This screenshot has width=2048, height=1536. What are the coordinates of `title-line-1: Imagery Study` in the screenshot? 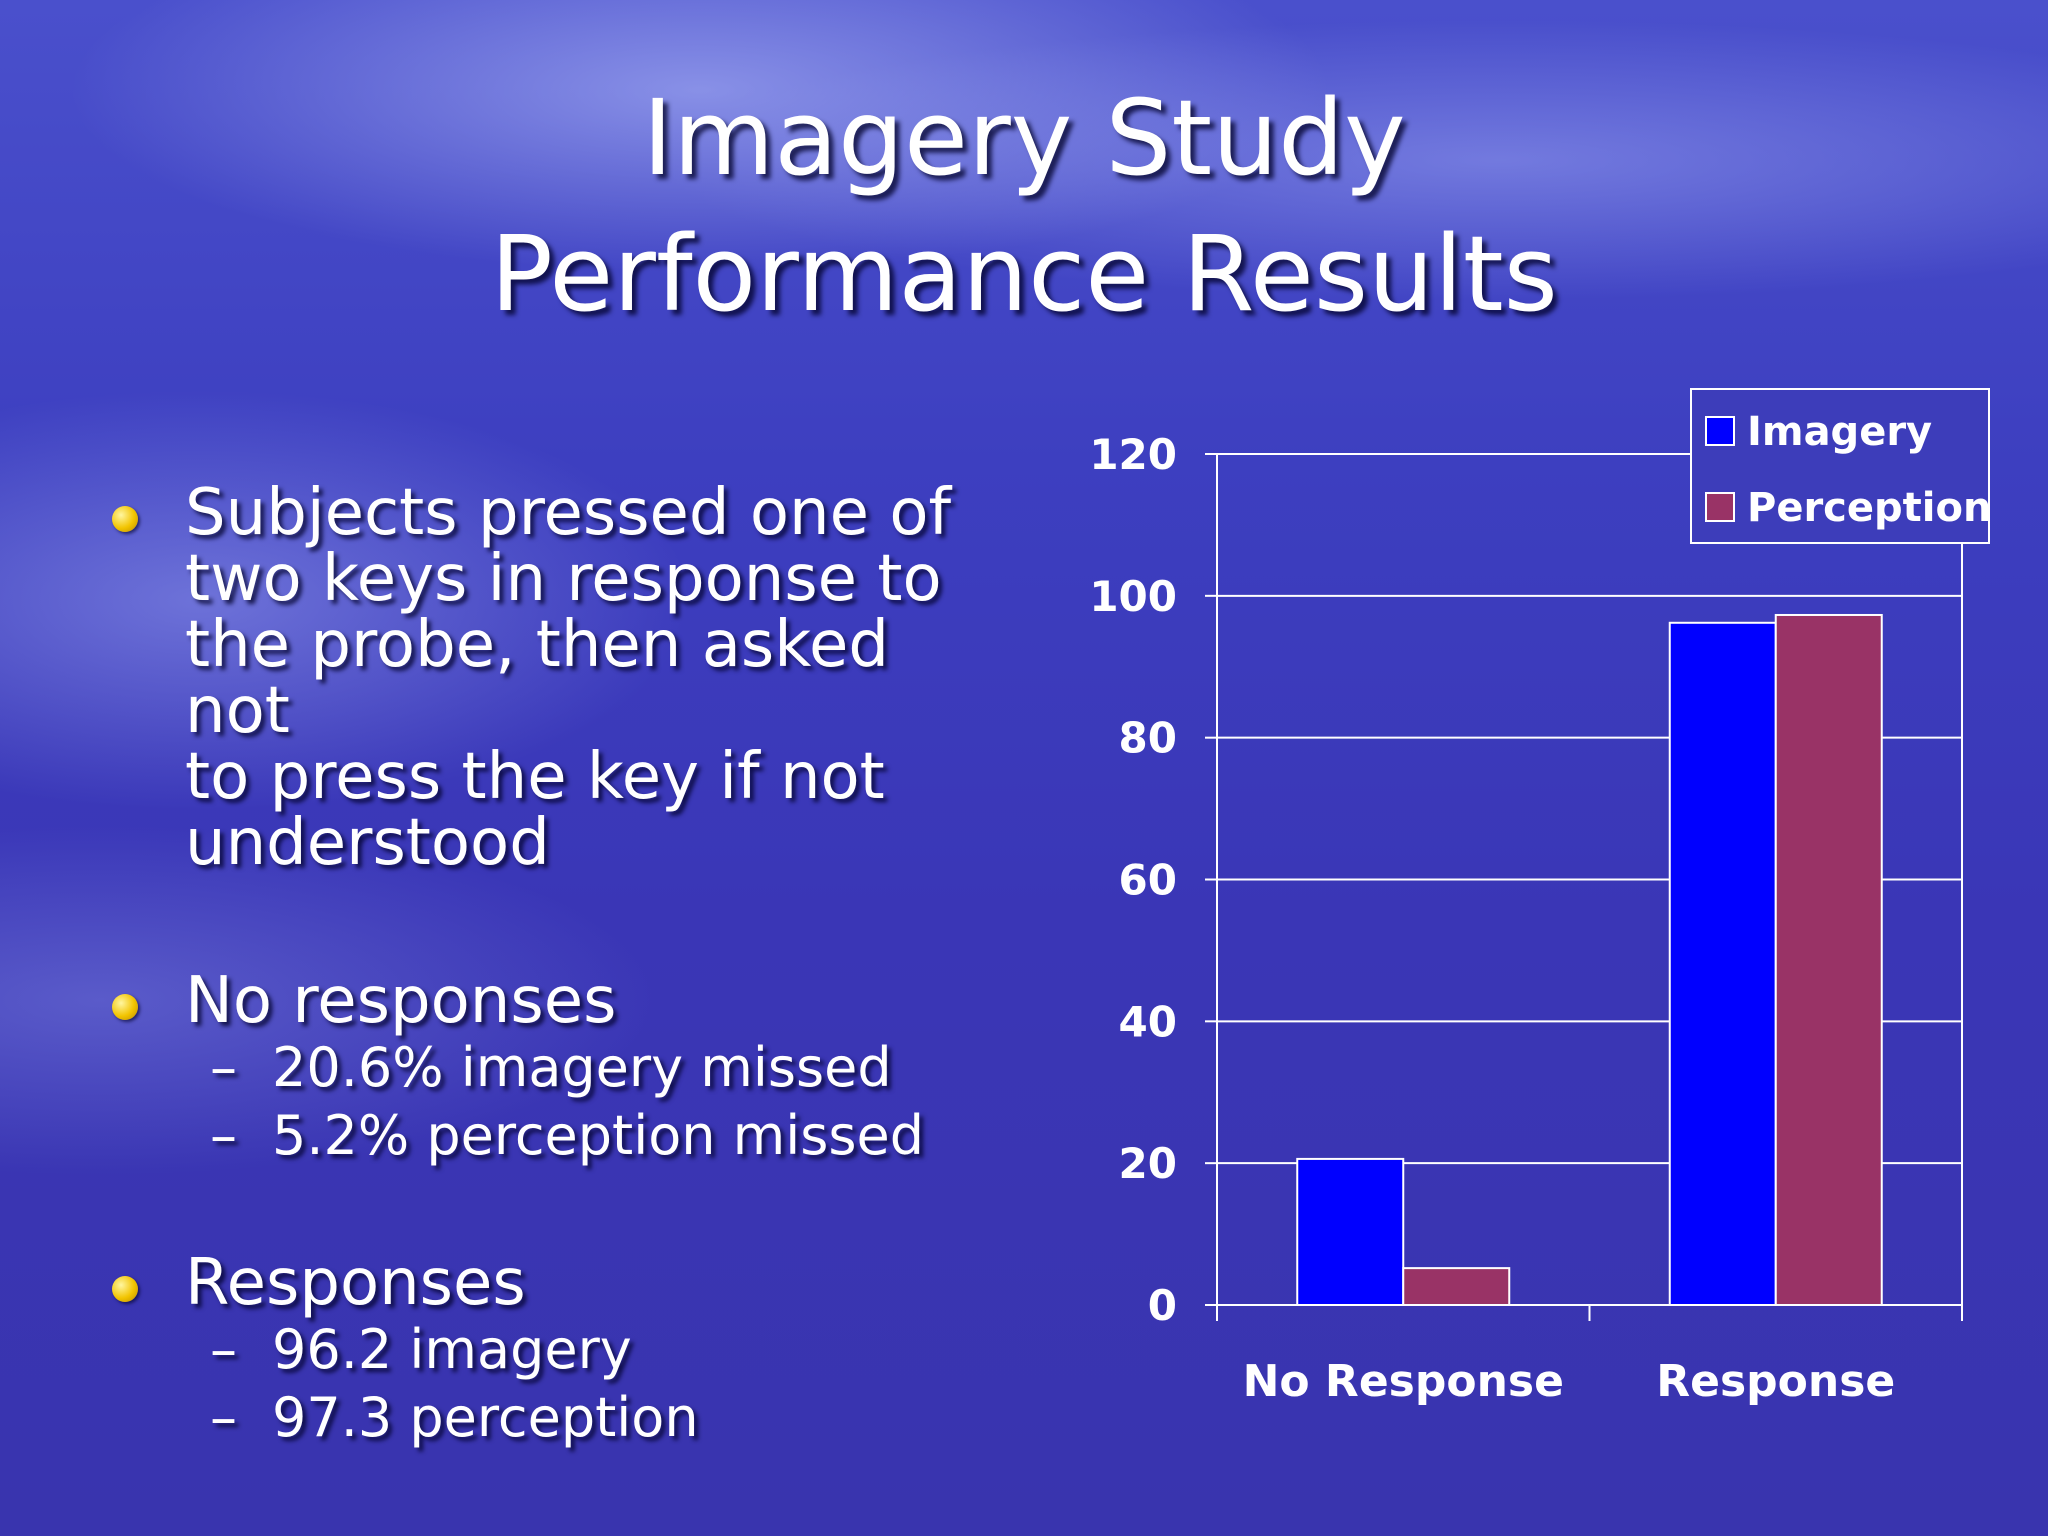 It's located at (1024, 138).